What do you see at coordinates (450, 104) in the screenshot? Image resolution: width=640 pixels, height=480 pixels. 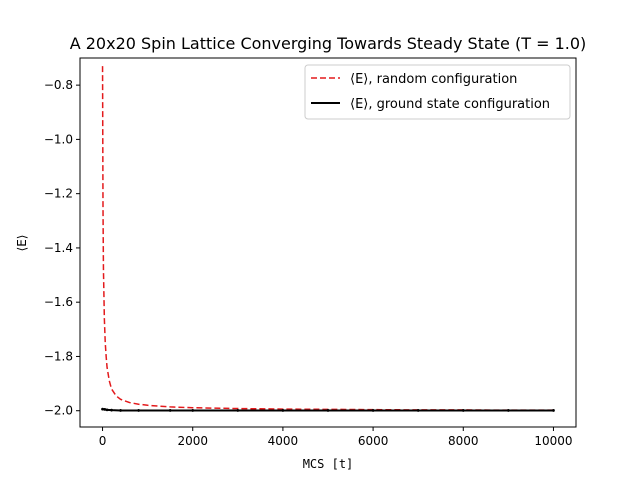 I see `legend-label-ground: ⟨E⟩, ground state configuration` at bounding box center [450, 104].